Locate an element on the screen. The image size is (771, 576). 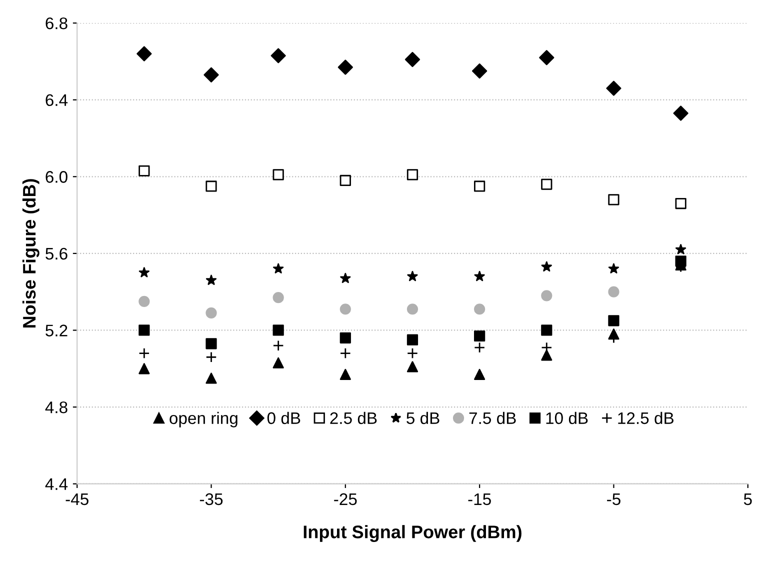
legend-label: 5 dB is located at coordinates (423, 418).